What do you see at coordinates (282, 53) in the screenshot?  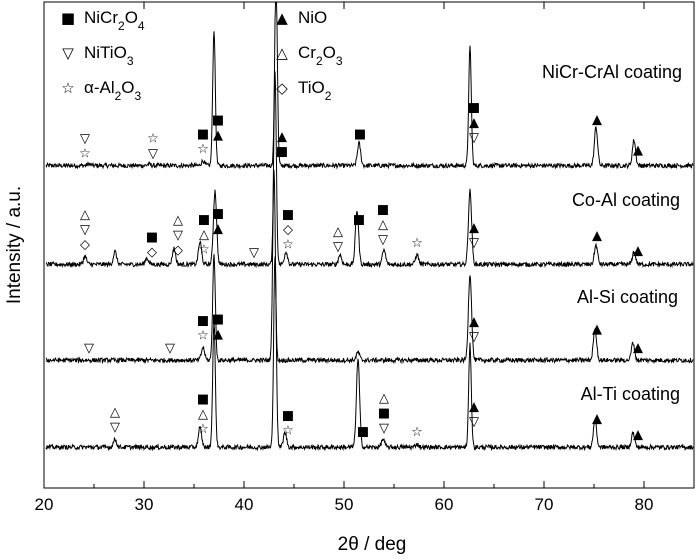 I see `legend-symbol: △` at bounding box center [282, 53].